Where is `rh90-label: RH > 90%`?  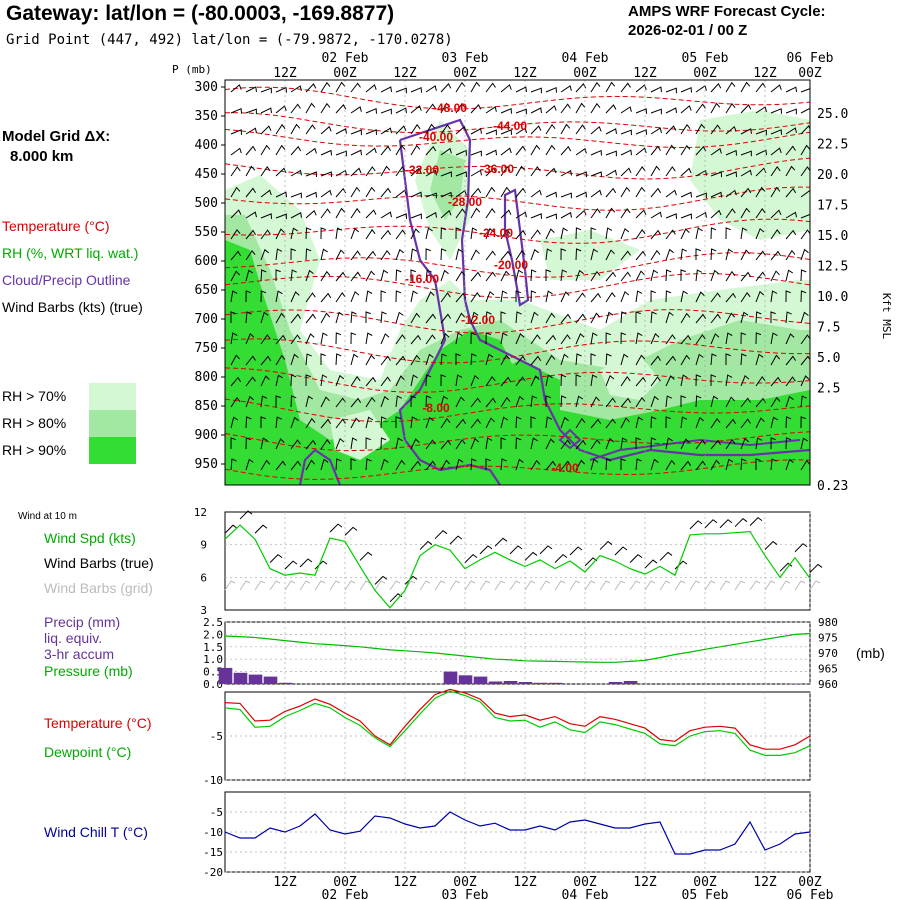
rh90-label: RH > 90% is located at coordinates (34, 450).